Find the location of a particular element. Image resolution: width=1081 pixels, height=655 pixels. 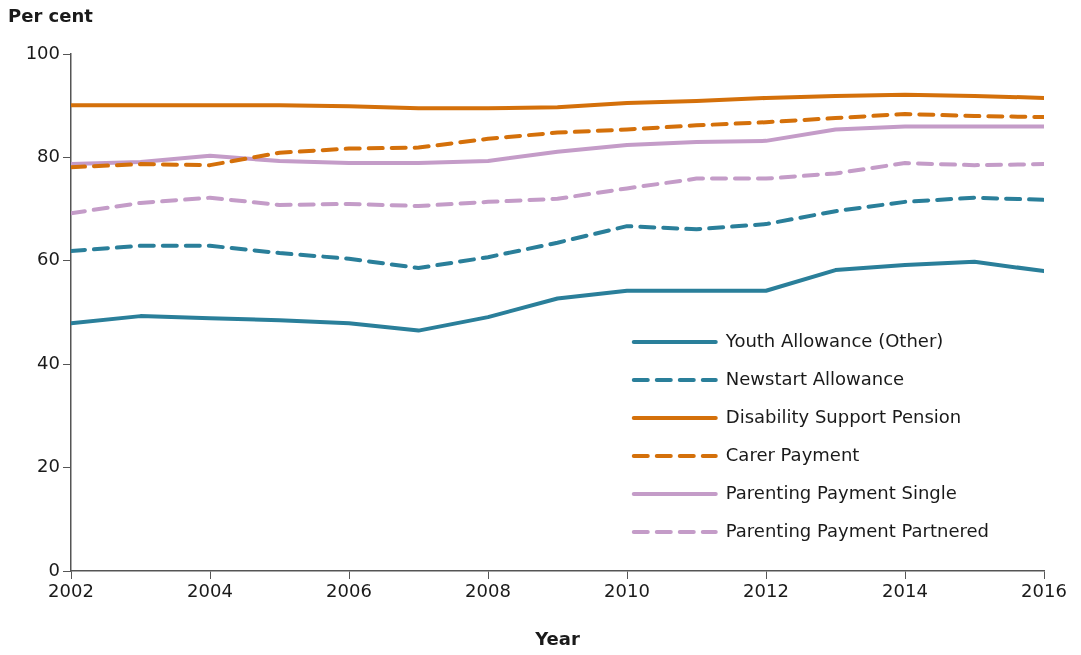

y-axis-title: Per cent is located at coordinates (51, 15).